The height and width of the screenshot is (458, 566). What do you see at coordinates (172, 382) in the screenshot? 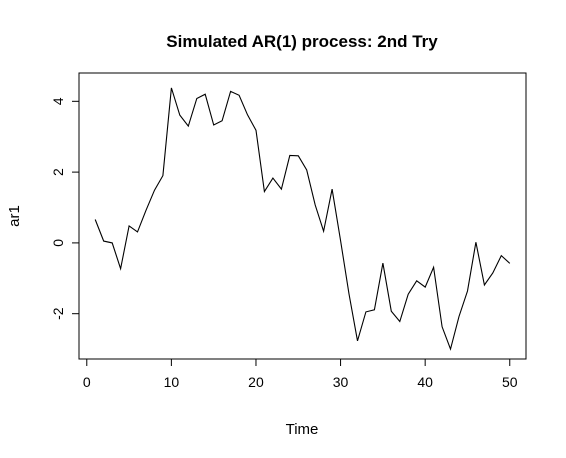
I see `x-tick-label-10: 10` at bounding box center [172, 382].